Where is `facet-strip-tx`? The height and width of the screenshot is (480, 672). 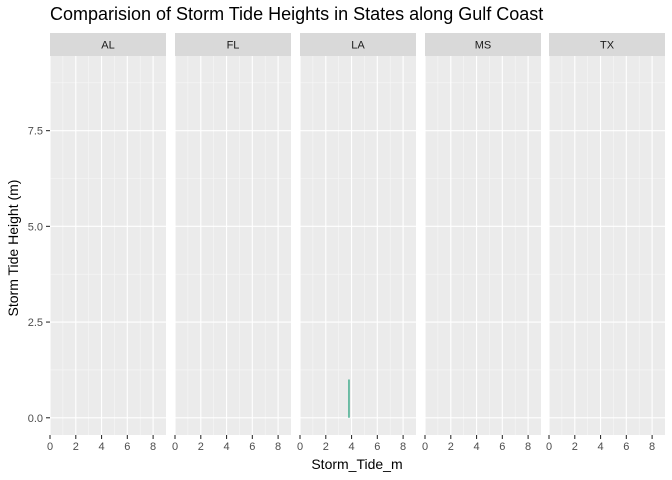 facet-strip-tx is located at coordinates (607, 44).